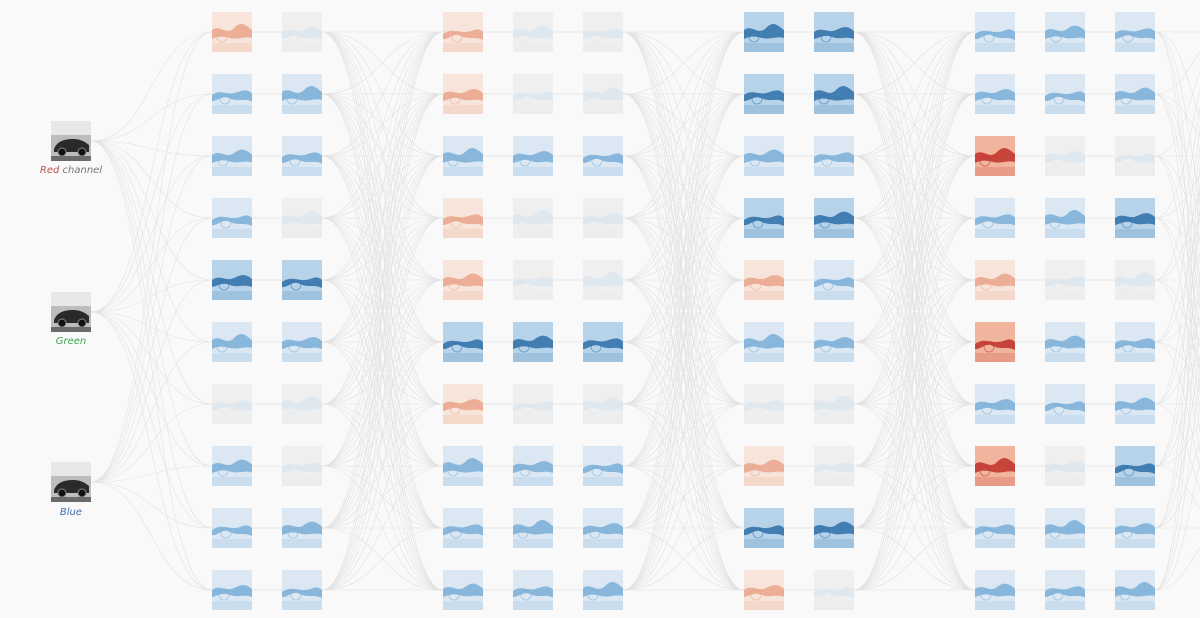  I want to click on input-label: Red channel, so click(71, 170).